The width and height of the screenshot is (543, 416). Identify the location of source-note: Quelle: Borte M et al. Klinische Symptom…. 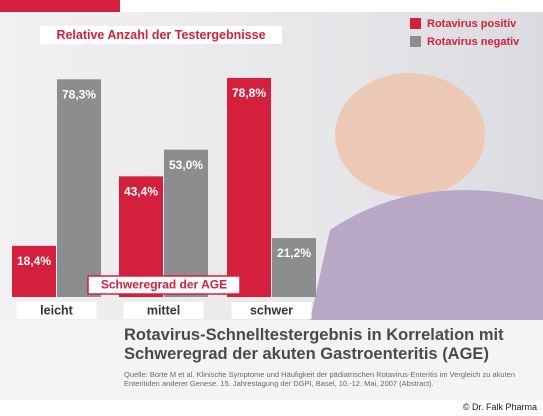
(320, 379).